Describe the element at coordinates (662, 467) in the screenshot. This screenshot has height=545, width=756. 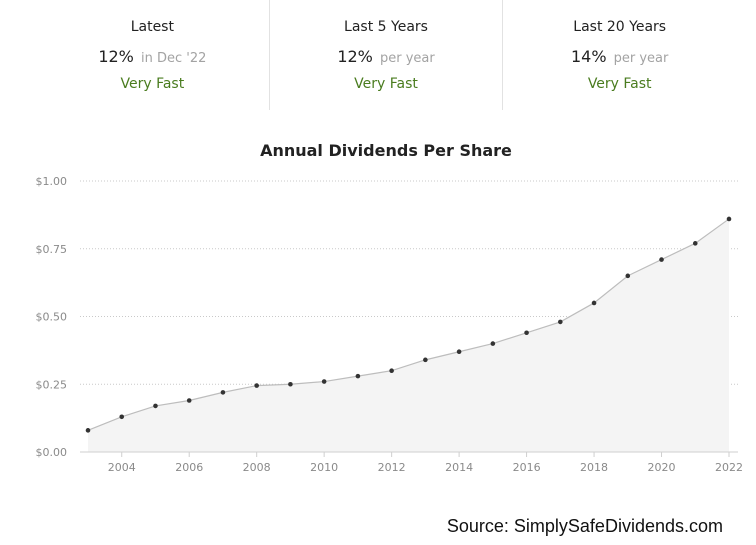
I see `x-tick-label: 2020` at that location.